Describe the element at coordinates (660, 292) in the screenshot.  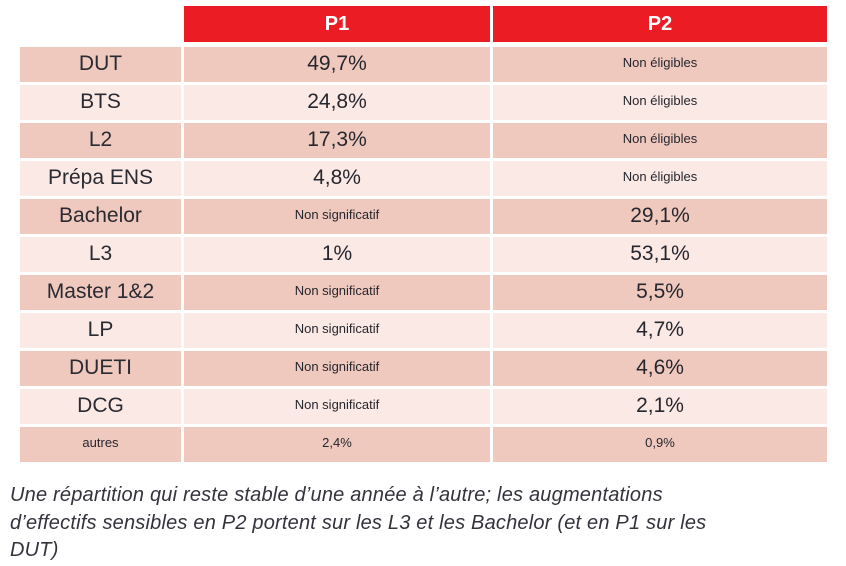
I see `p2-value: 5,5%` at that location.